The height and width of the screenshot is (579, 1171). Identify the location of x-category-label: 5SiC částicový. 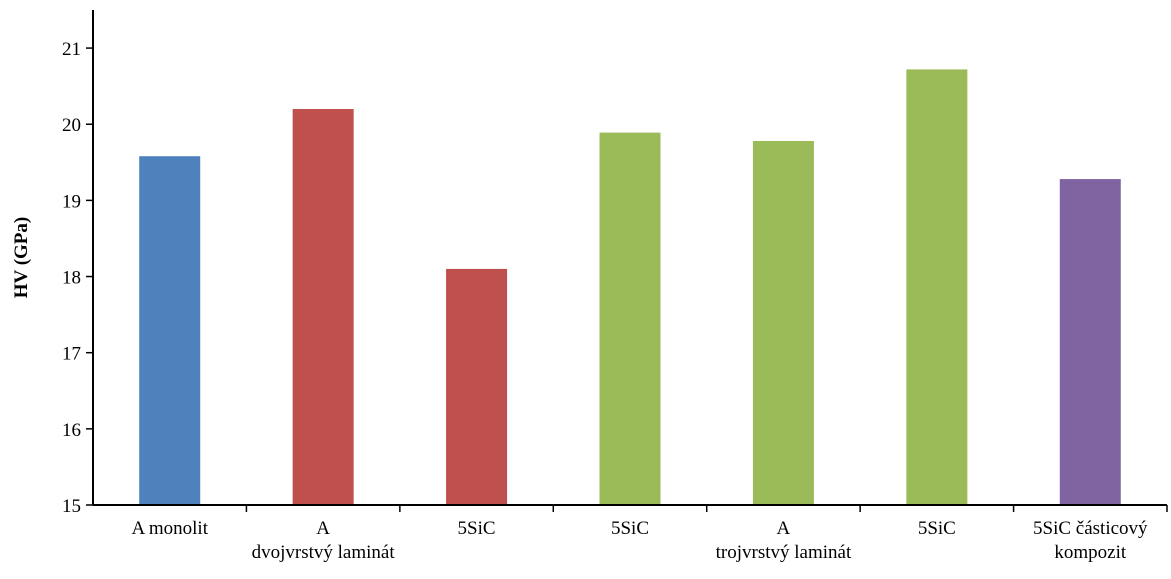
(1090, 528).